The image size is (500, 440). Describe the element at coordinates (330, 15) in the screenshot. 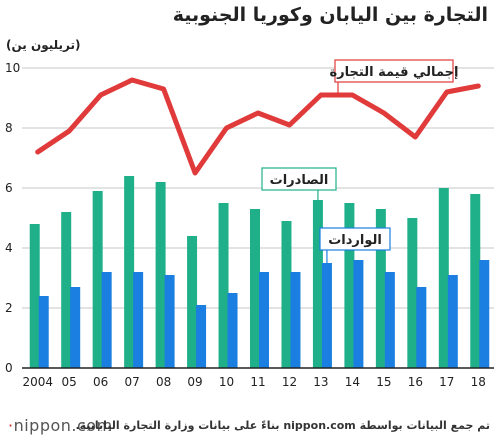

I see `chart-title: التجارة بين اليابان وكوريا الجنوبية` at that location.